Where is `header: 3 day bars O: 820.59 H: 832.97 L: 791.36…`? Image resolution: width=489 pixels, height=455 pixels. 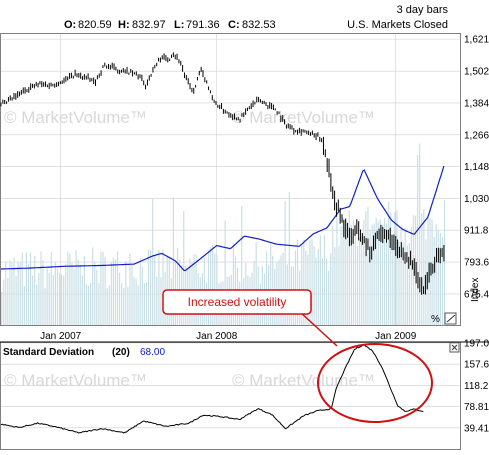
header: 3 day bars O: 820.59 H: 832.97 L: 791.36… is located at coordinates (256, 17).